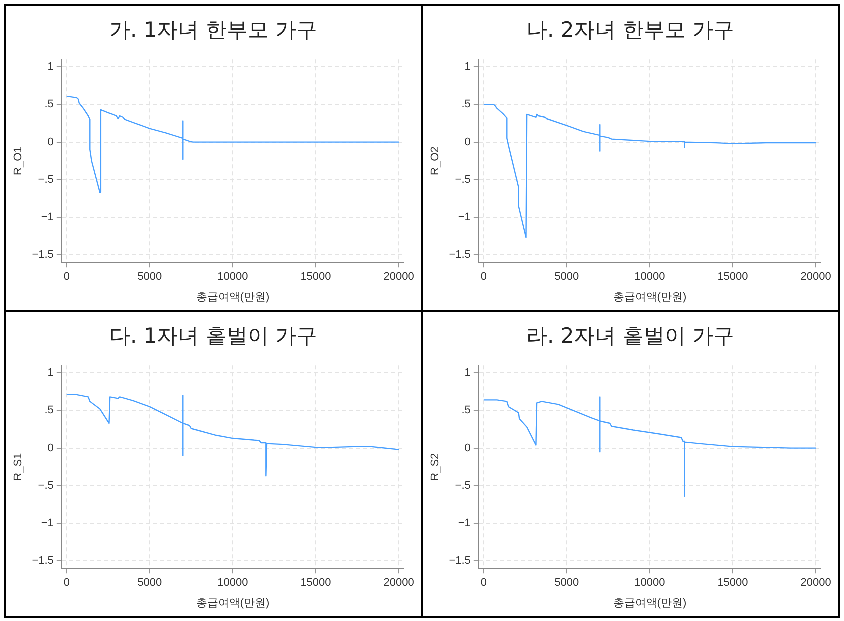 The width and height of the screenshot is (844, 621). I want to click on chart-title: 나. 2자녀 한부모 가구, so click(630, 30).